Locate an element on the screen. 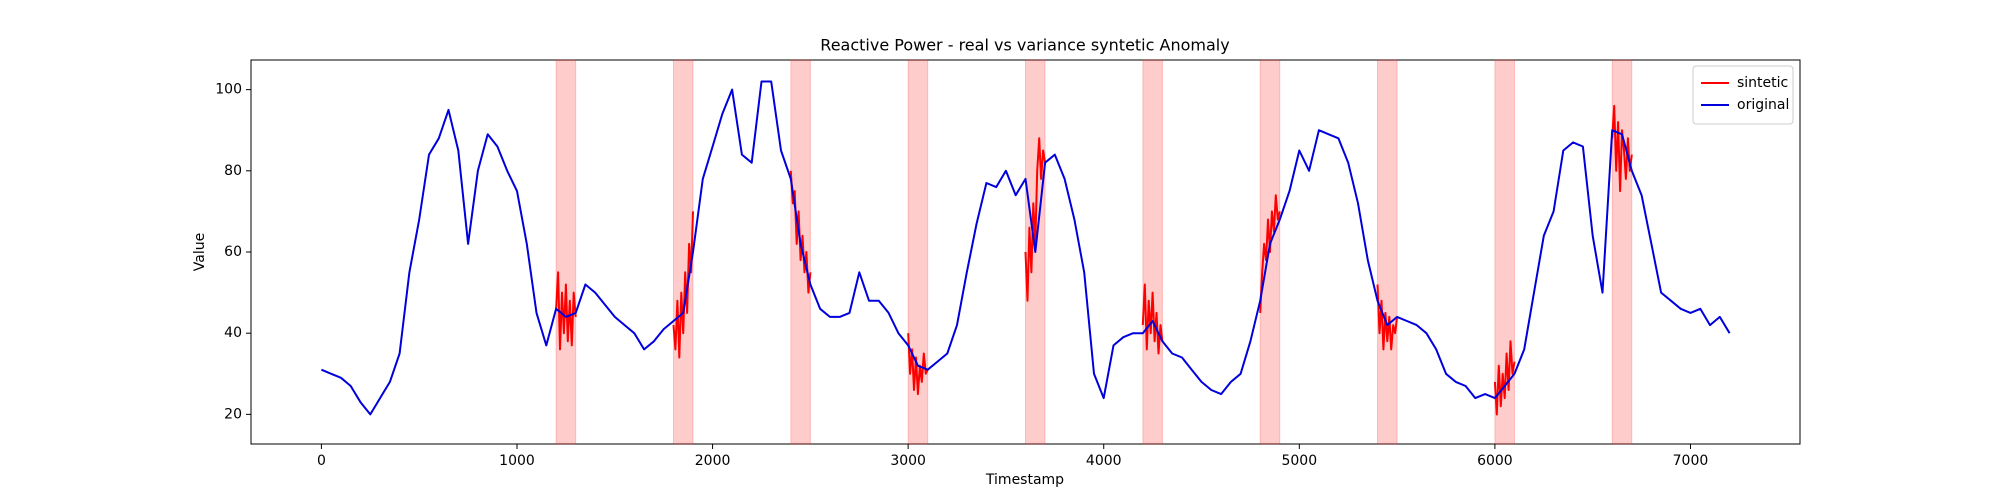 Image resolution: width=2000 pixels, height=500 pixels. x-tick-label: 5000 is located at coordinates (1299, 461).